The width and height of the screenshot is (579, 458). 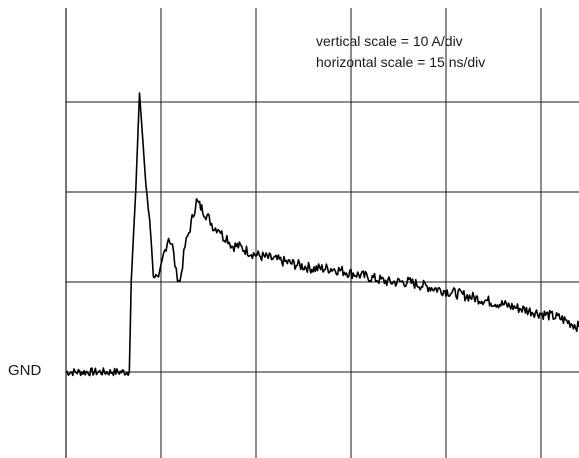 What do you see at coordinates (68, 192) in the screenshot?
I see `axis-ticks` at bounding box center [68, 192].